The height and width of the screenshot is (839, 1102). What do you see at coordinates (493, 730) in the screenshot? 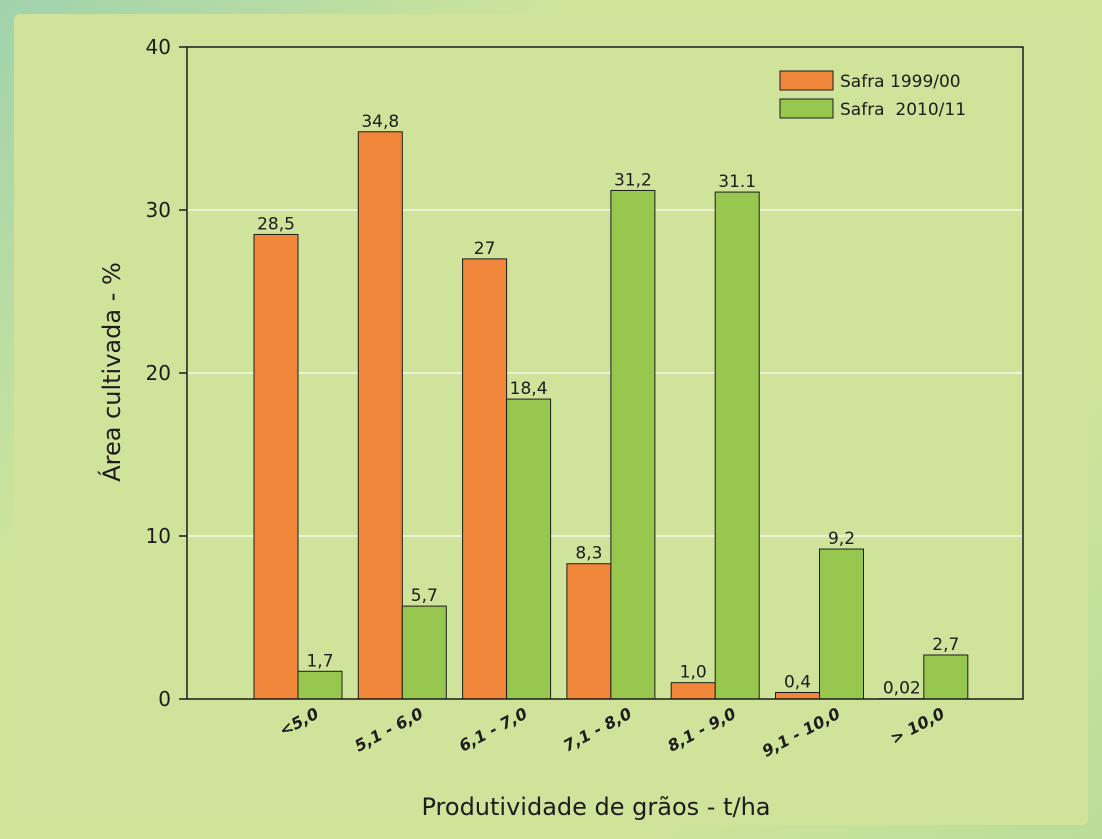
I see `x-tick-label: 6,1 - 7,0` at bounding box center [493, 730].